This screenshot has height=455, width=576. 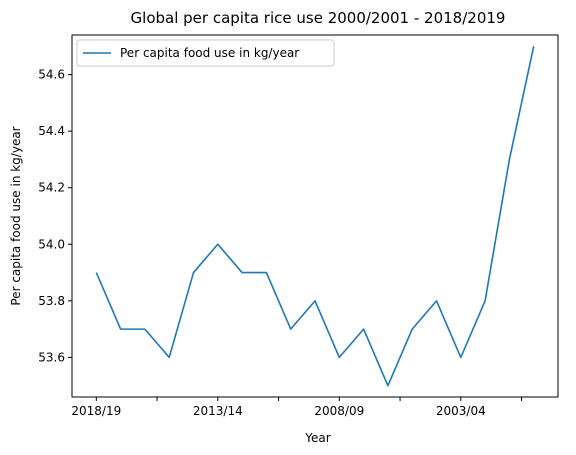 What do you see at coordinates (296, 407) in the screenshot?
I see `x-axis: 2018/19 2013/14 2008/09 2003/04` at bounding box center [296, 407].